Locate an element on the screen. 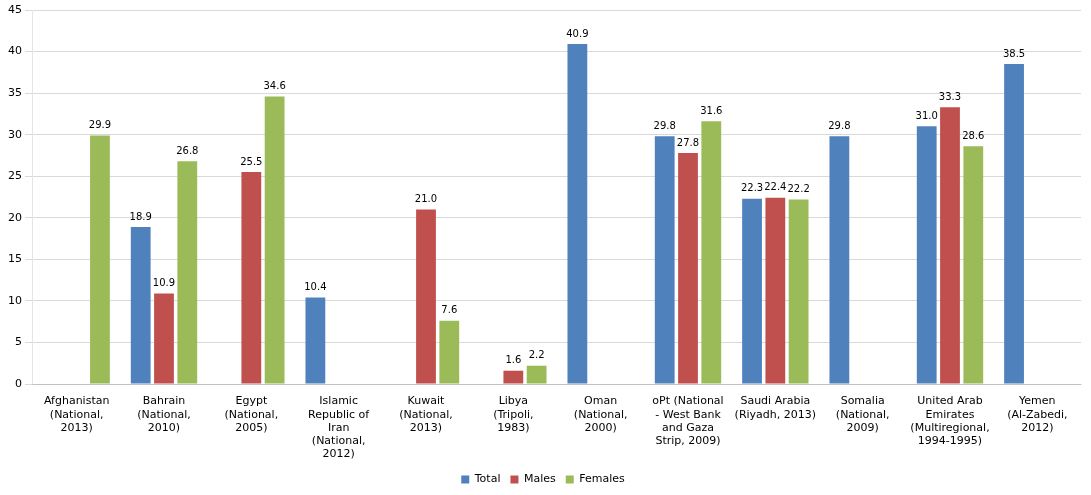  y-tick-label: 30 is located at coordinates (15, 134).